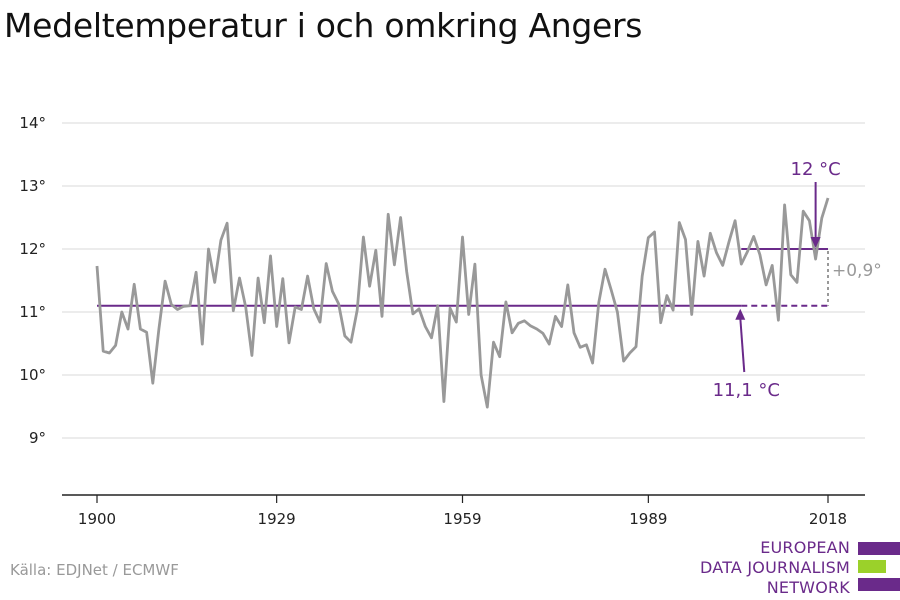 Image resolution: width=900 pixels, height=600 pixels. What do you see at coordinates (32, 312) in the screenshot?
I see `y-tick-label: 11°` at bounding box center [32, 312].